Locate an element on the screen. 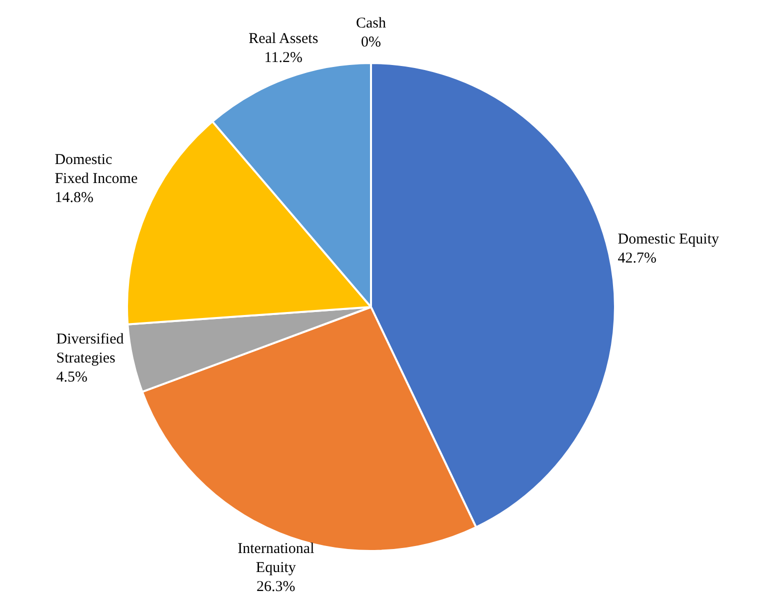 The image size is (762, 605). data-label: 26.3% is located at coordinates (276, 586).